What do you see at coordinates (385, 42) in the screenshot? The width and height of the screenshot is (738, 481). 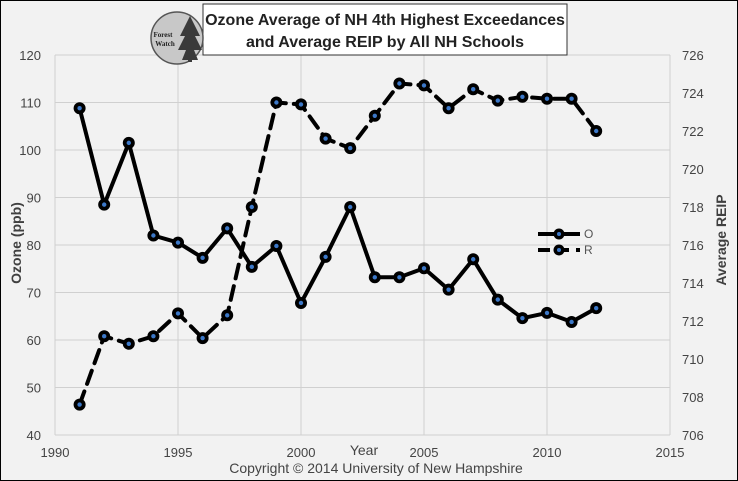 I see `chart-title-line2: and Average REIP by All NH Schools` at bounding box center [385, 42].